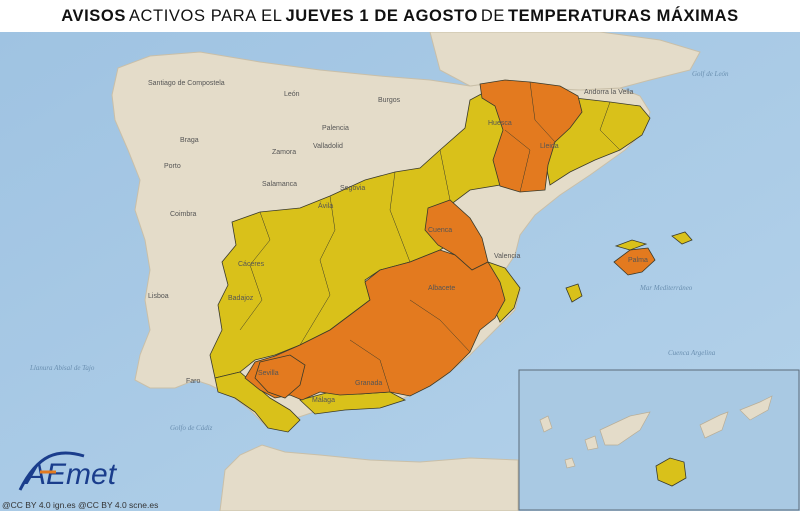  I want to click on label-sea1: Golf de León, so click(710, 74).